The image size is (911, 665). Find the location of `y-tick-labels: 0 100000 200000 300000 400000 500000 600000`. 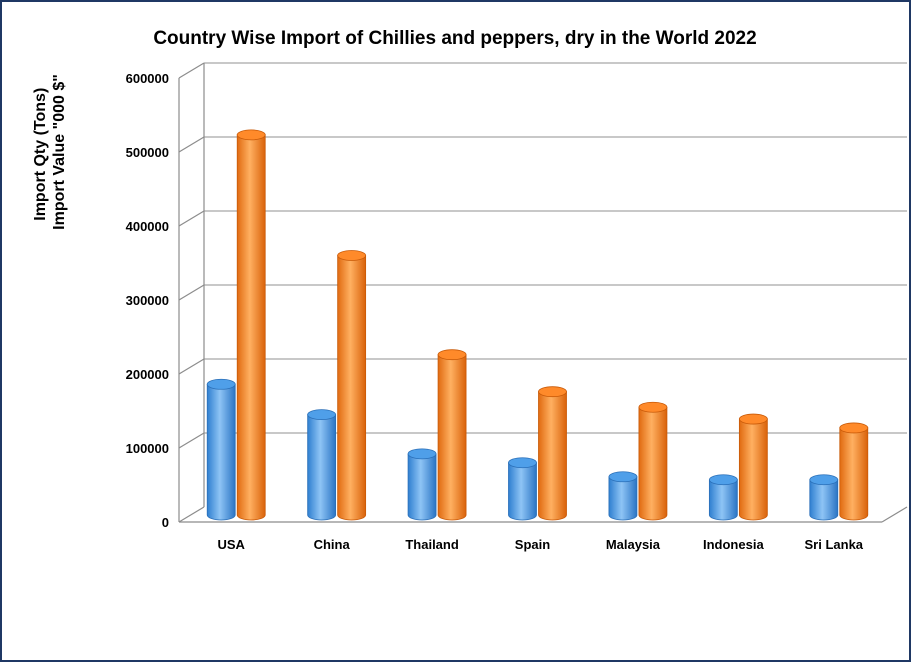

y-tick-labels: 0 100000 200000 300000 400000 500000 600000 is located at coordinates (147, 300).